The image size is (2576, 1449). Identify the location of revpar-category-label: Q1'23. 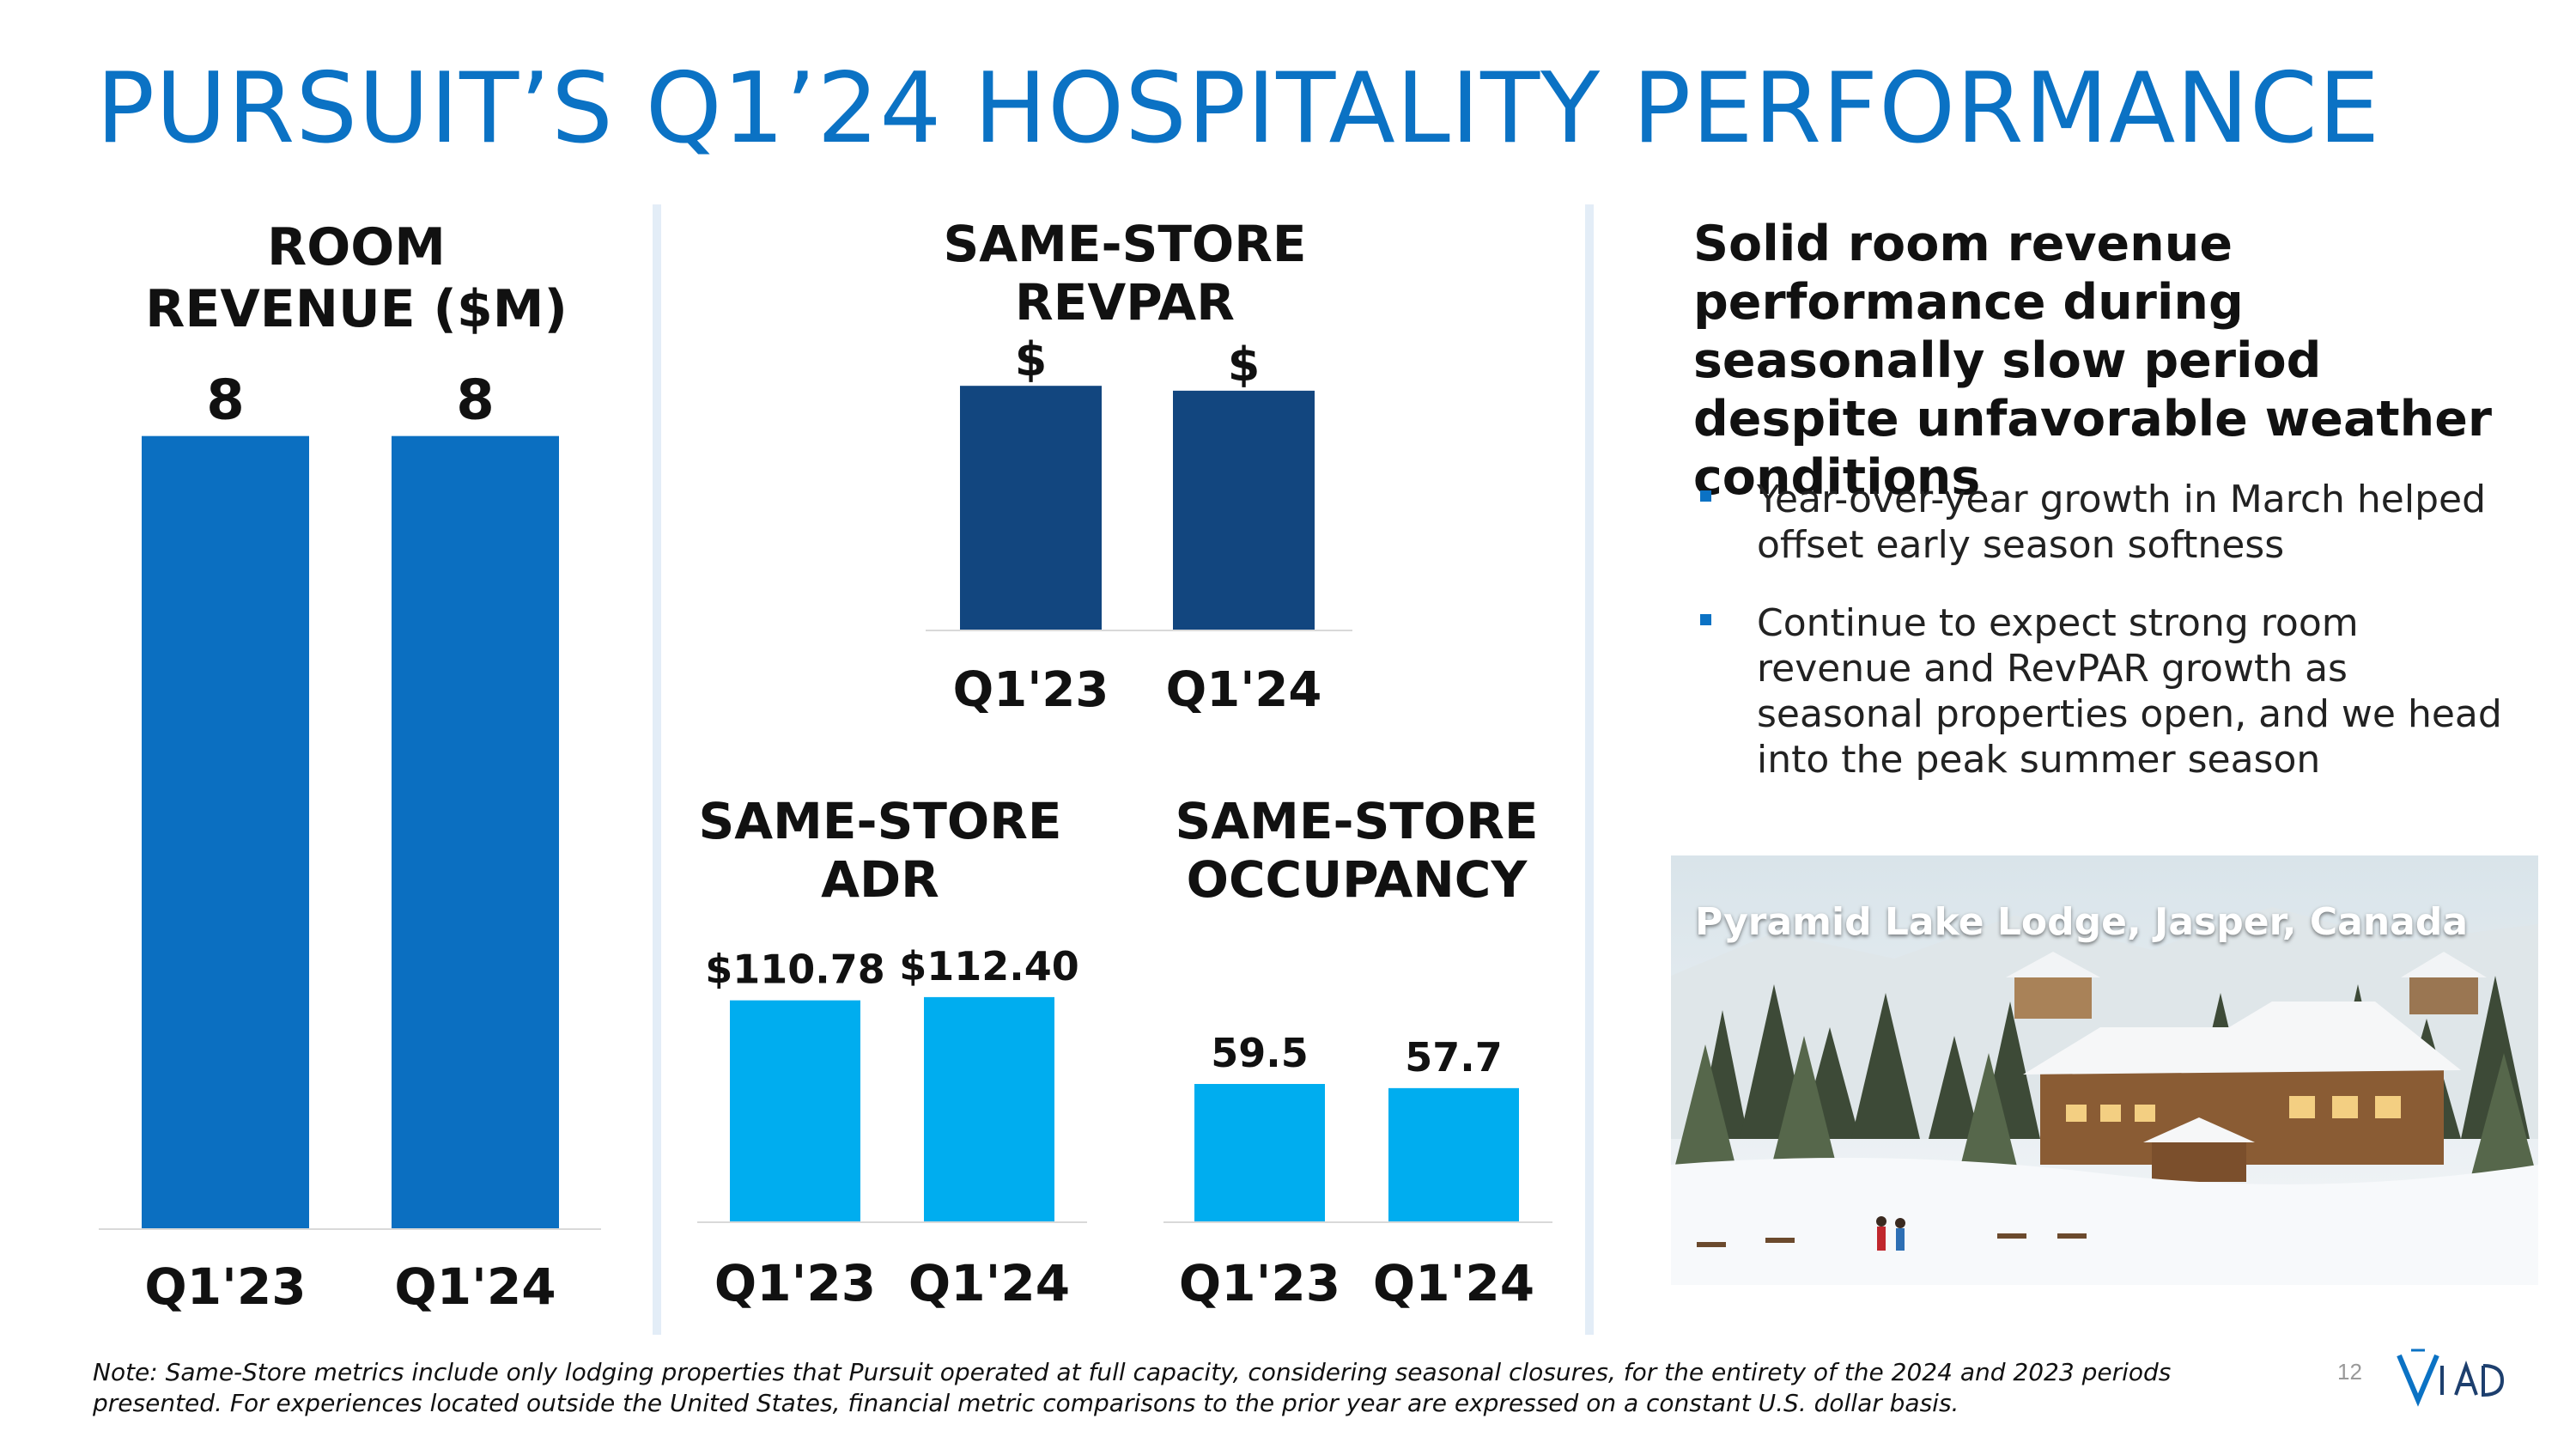
(1031, 690).